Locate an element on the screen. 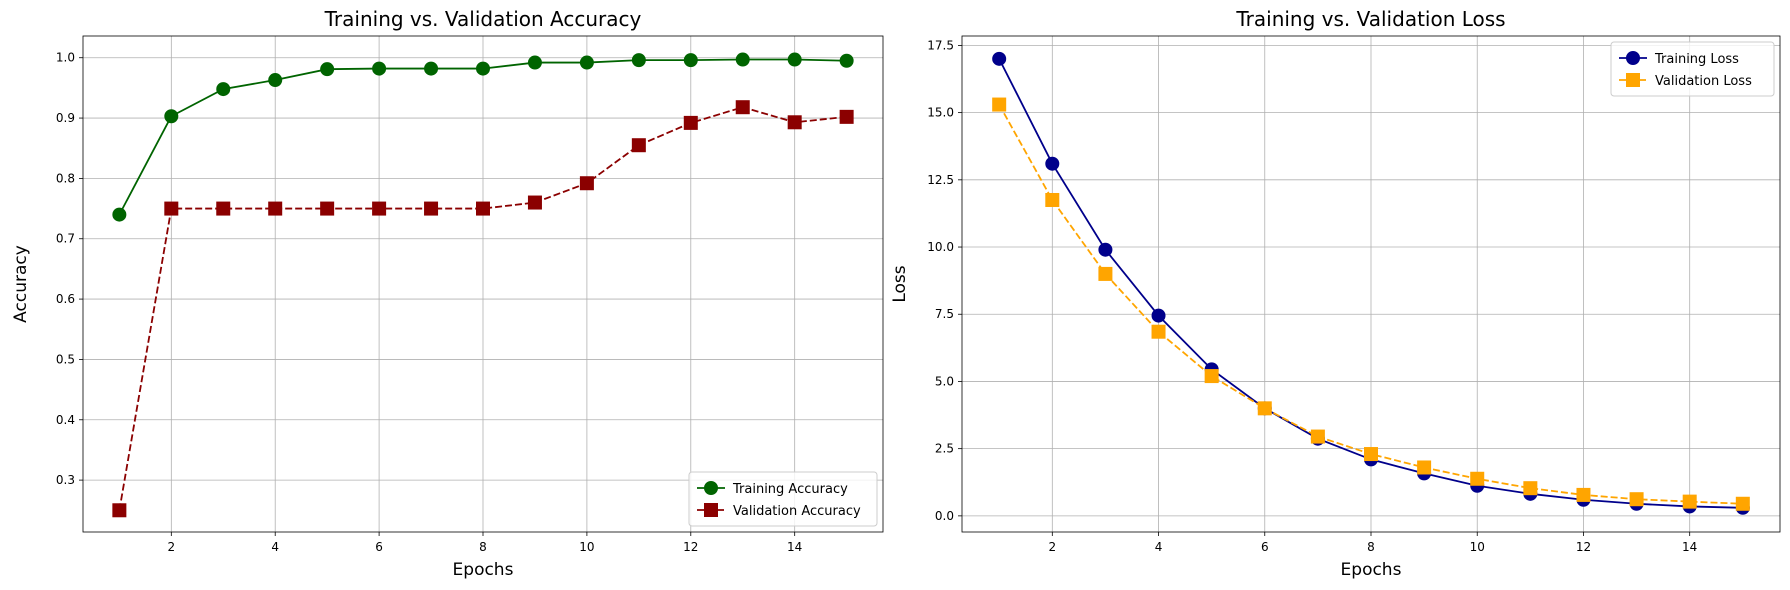 The width and height of the screenshot is (1790, 590). y-tick-label: 5.0 is located at coordinates (944, 381).